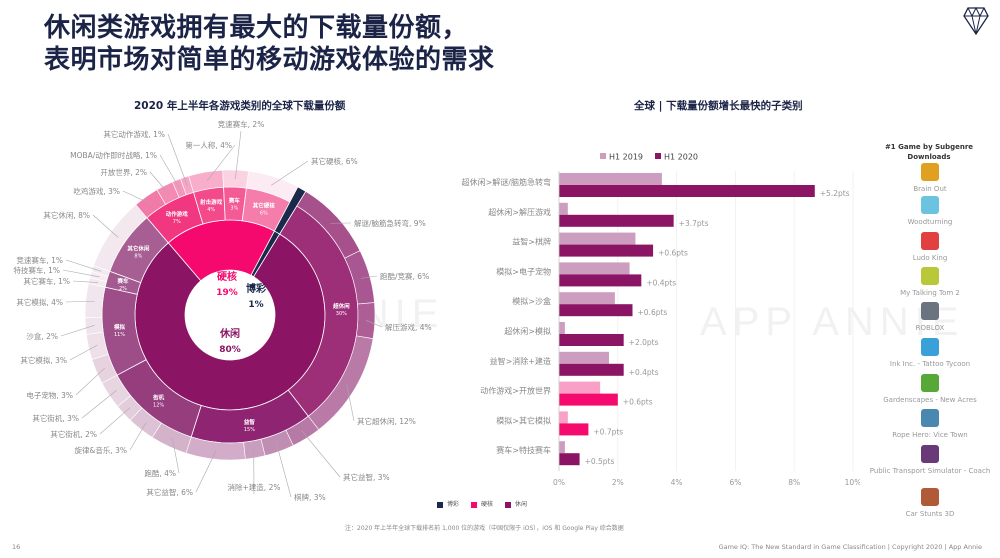  I want to click on genre-share: 1%, so click(255, 305).